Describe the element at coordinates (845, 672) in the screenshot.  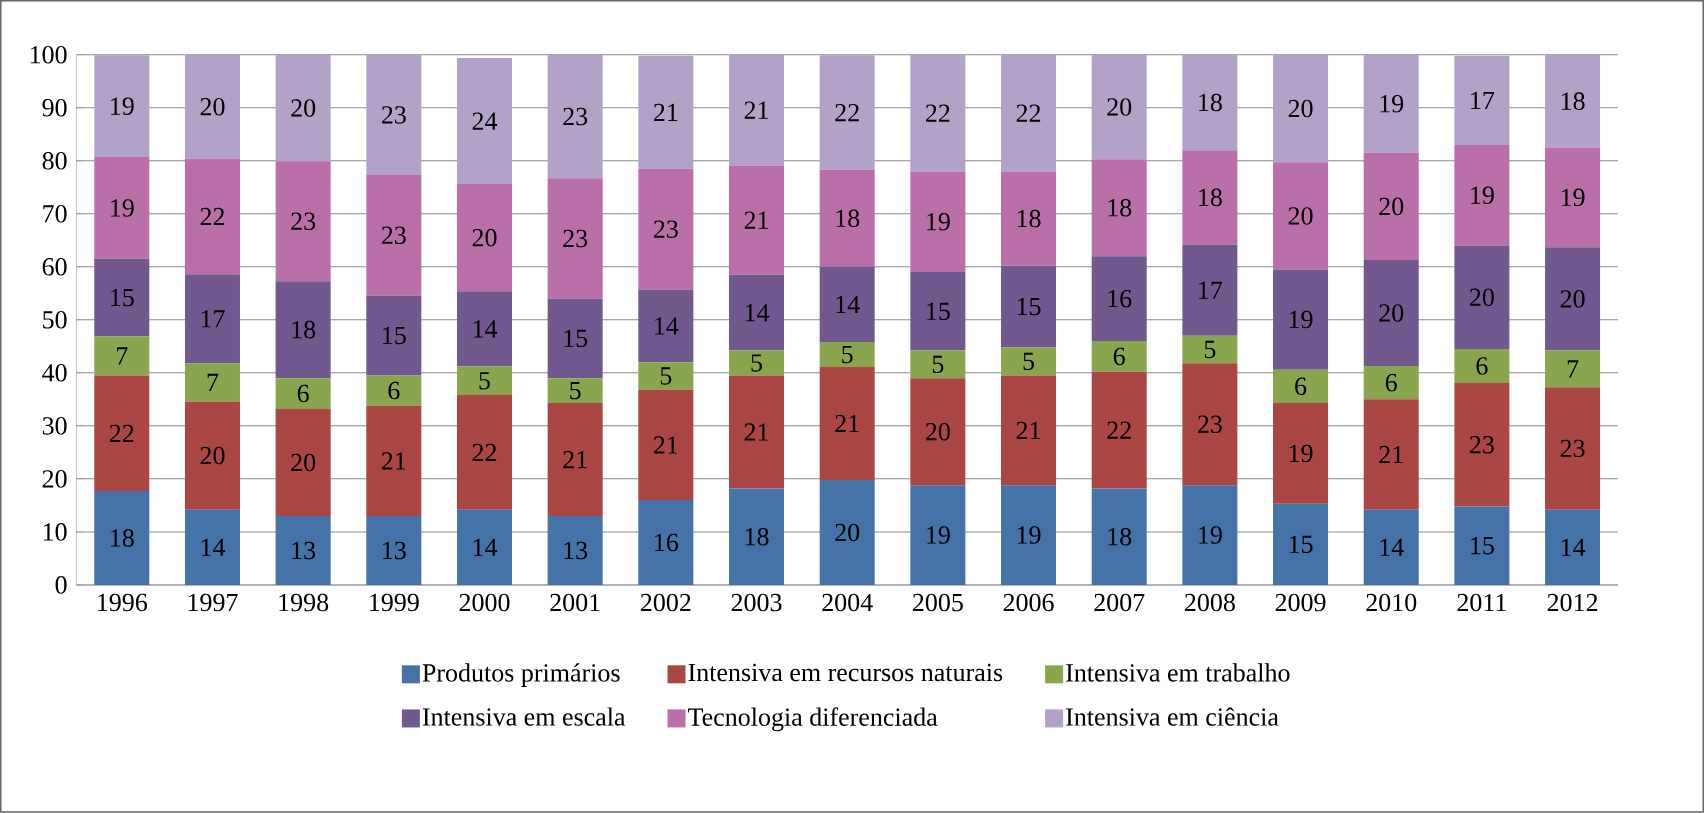
I see `legend-label: Intensiva em recursos naturais` at that location.